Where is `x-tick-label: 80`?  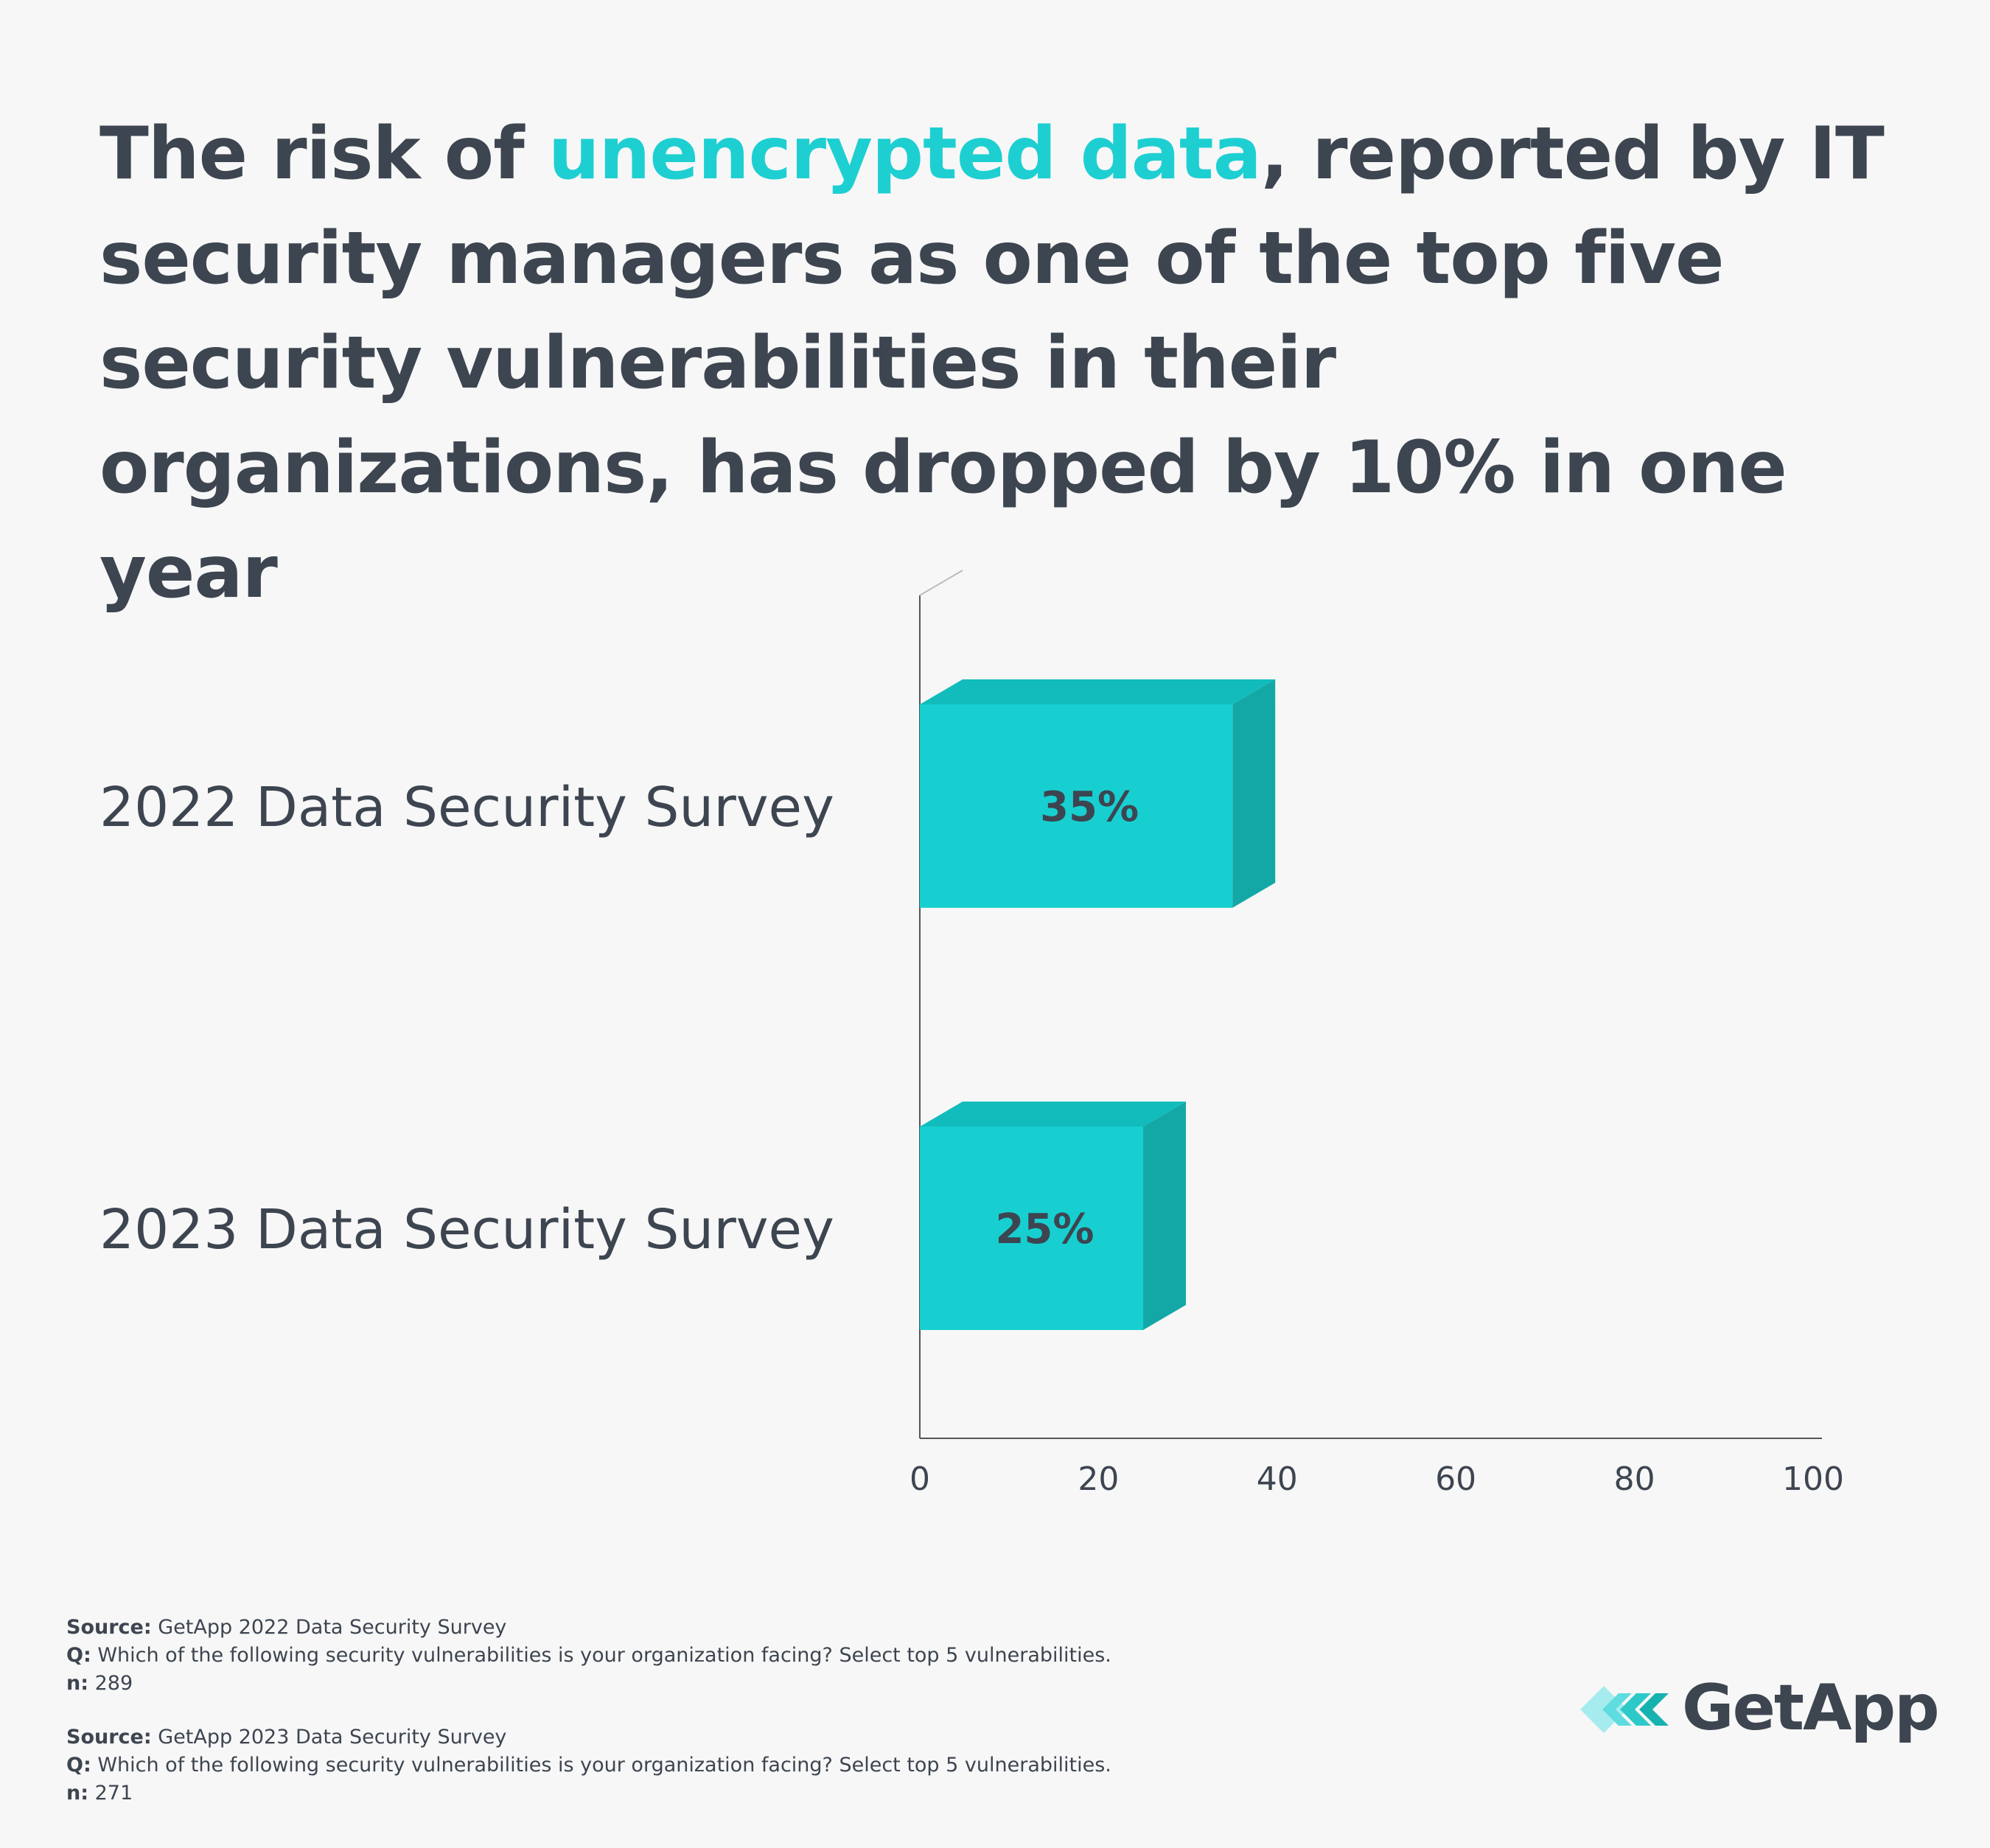 x-tick-label: 80 is located at coordinates (1635, 1479).